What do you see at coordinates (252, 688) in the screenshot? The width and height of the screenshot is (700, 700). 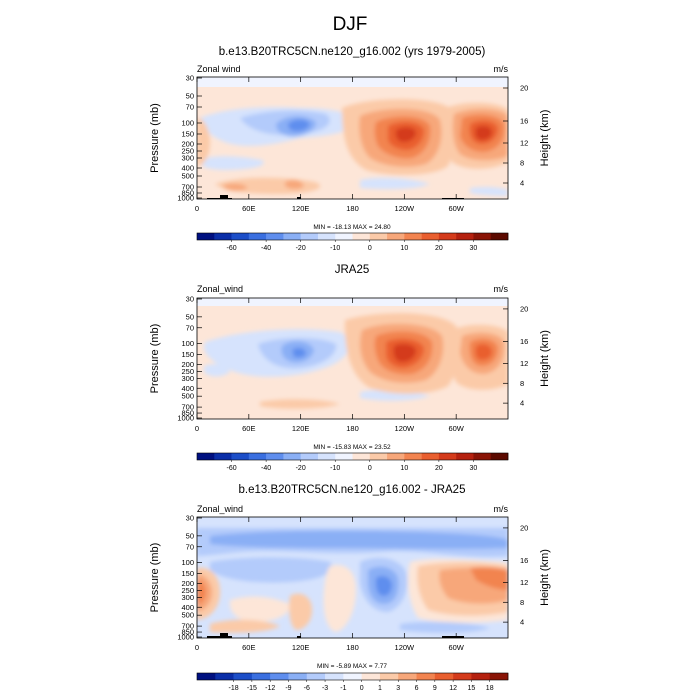 I see `colorbar-label: -15` at bounding box center [252, 688].